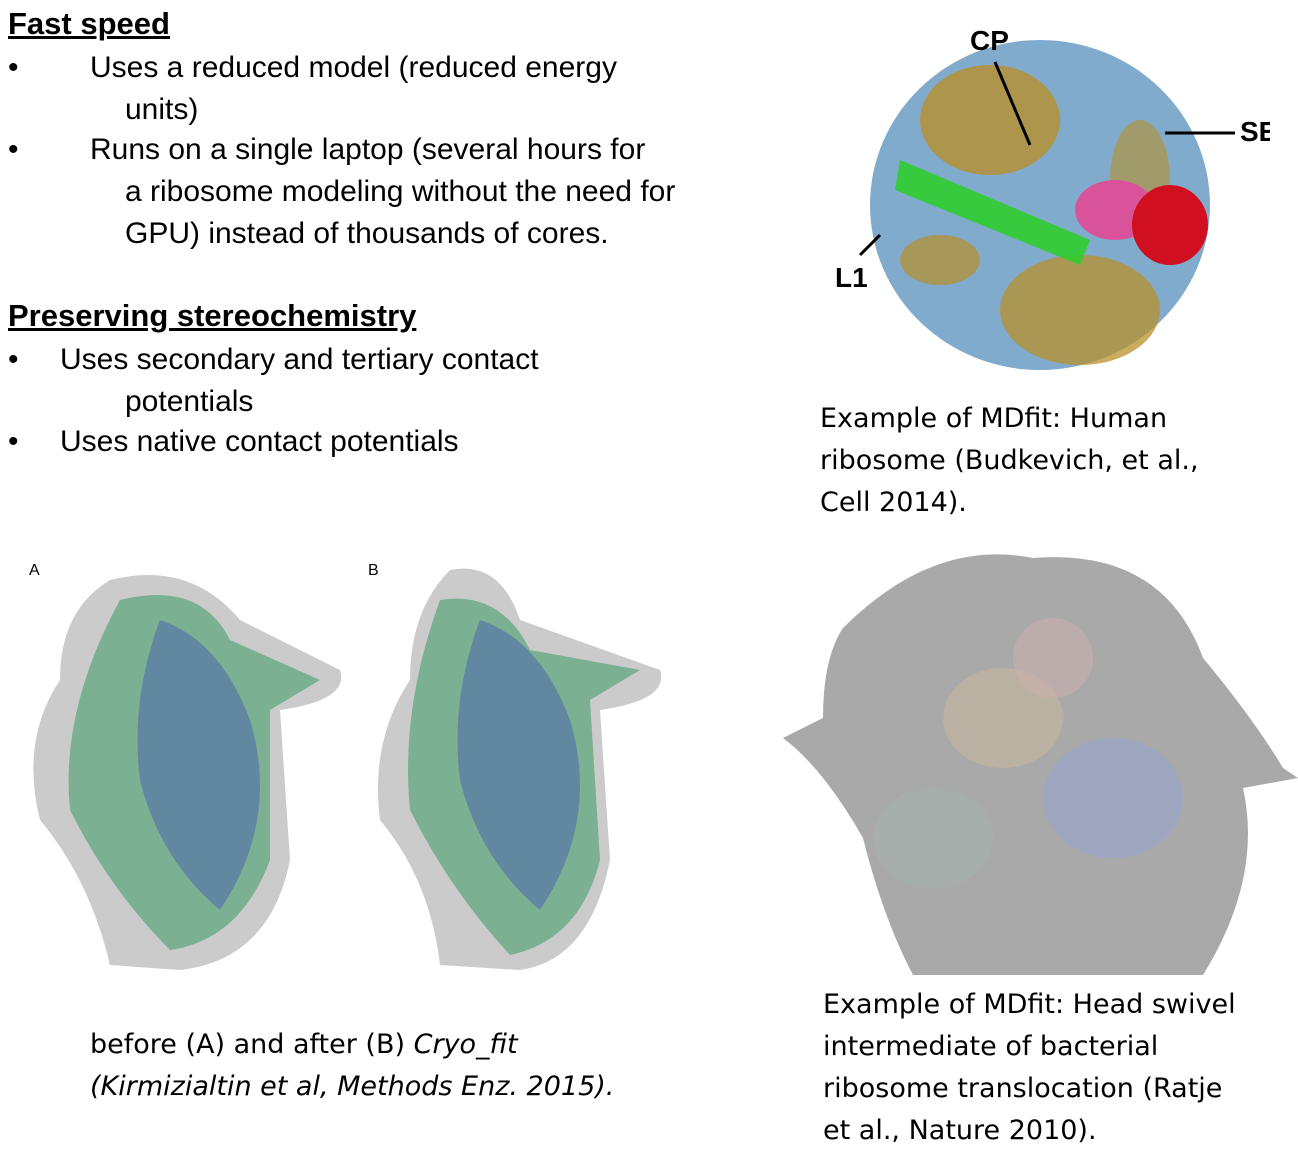 This screenshot has width=1298, height=1164. I want to click on label-cp: CP, so click(989, 40).